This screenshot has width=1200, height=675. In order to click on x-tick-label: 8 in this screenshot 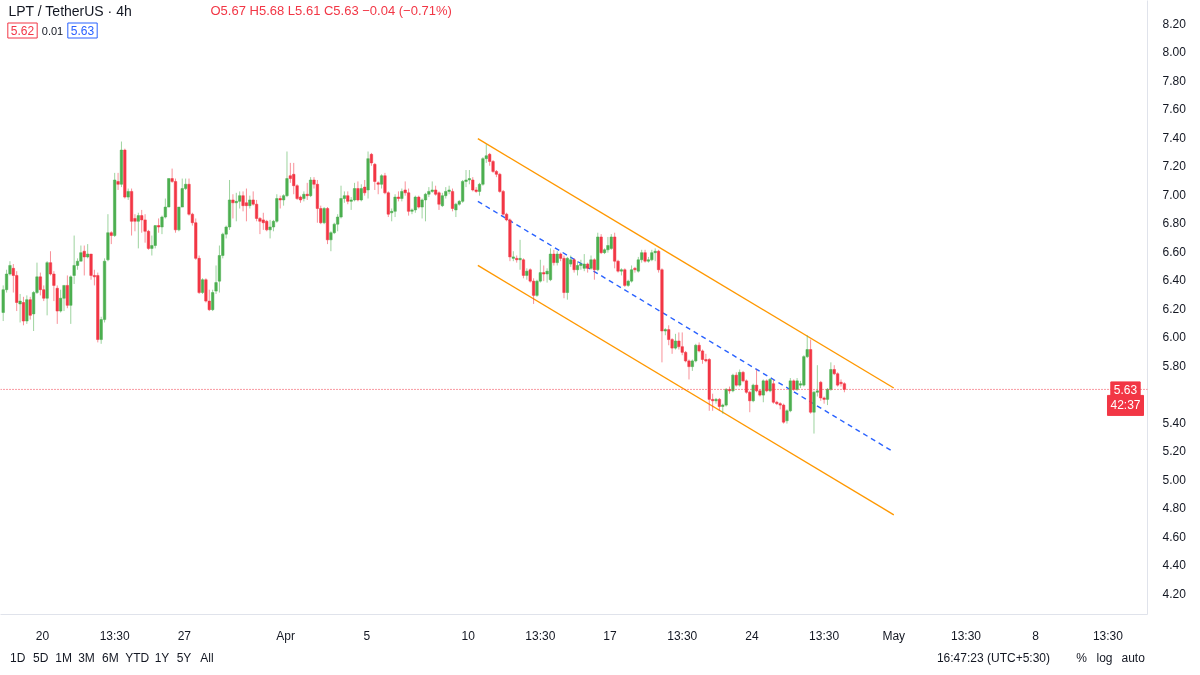, I will do `click(1036, 635)`.